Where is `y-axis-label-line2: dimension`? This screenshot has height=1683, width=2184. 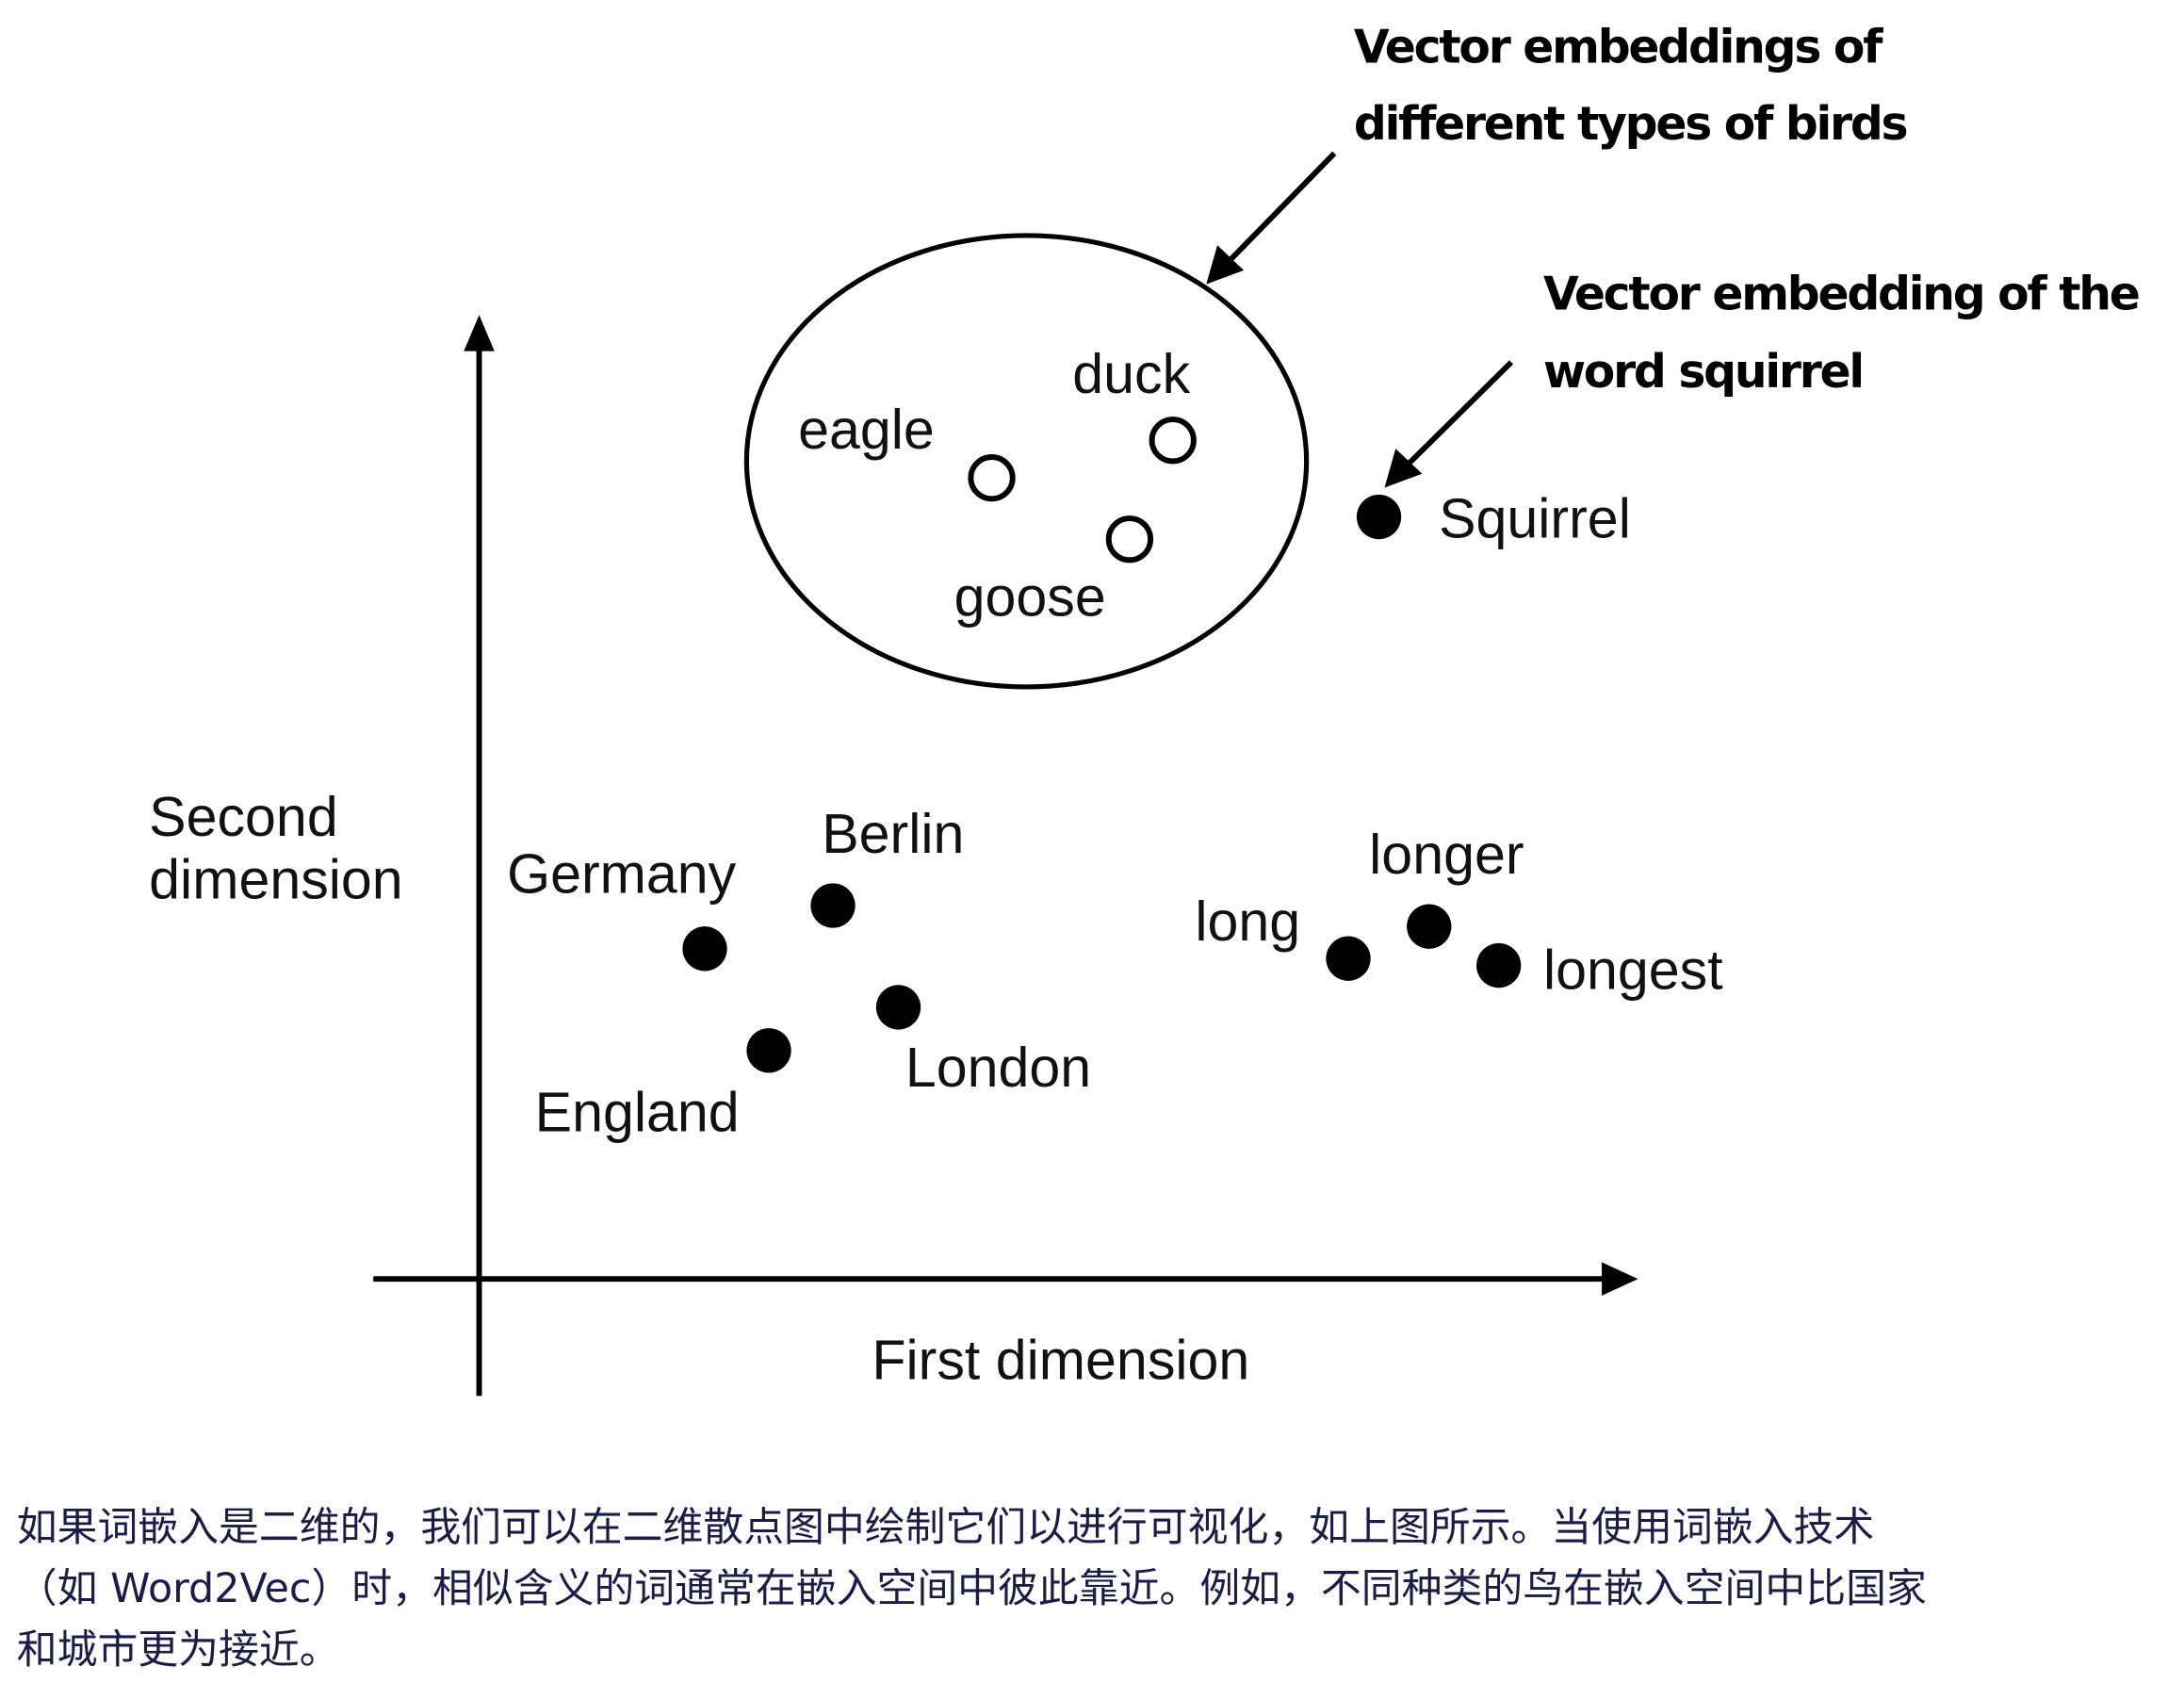 y-axis-label-line2: dimension is located at coordinates (276, 879).